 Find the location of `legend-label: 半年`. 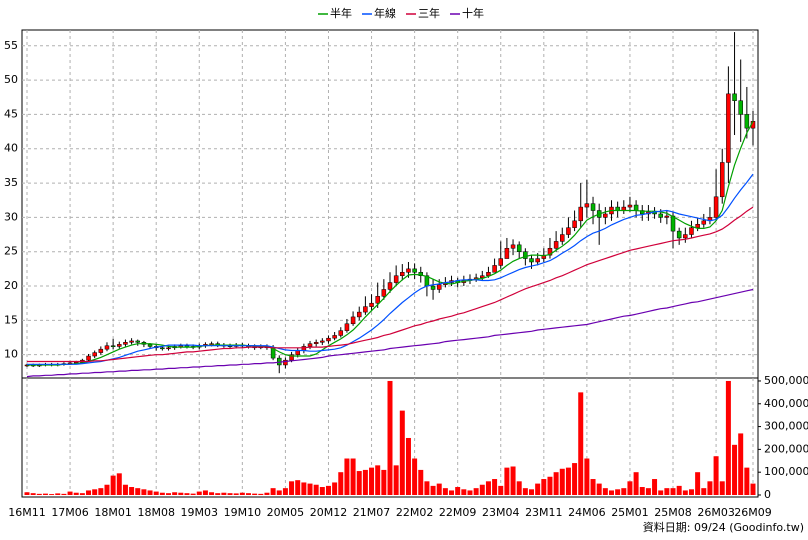

legend-label: 半年 is located at coordinates (341, 13).